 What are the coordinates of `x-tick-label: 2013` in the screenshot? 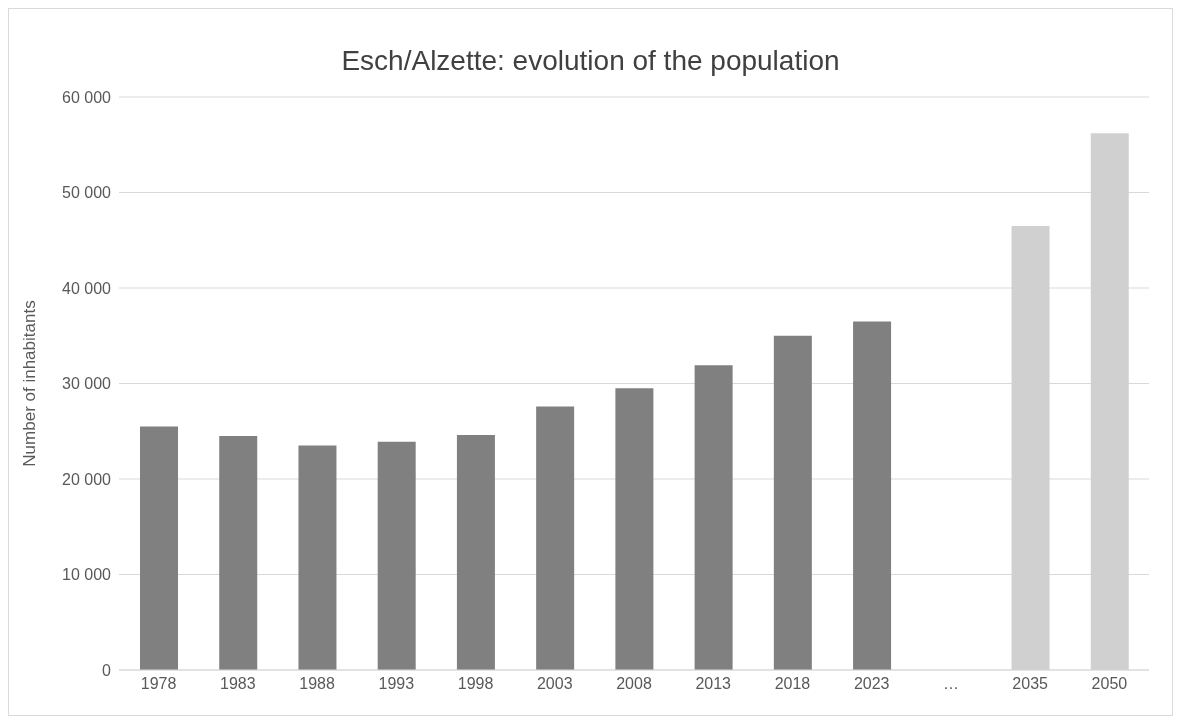 It's located at (713, 684).